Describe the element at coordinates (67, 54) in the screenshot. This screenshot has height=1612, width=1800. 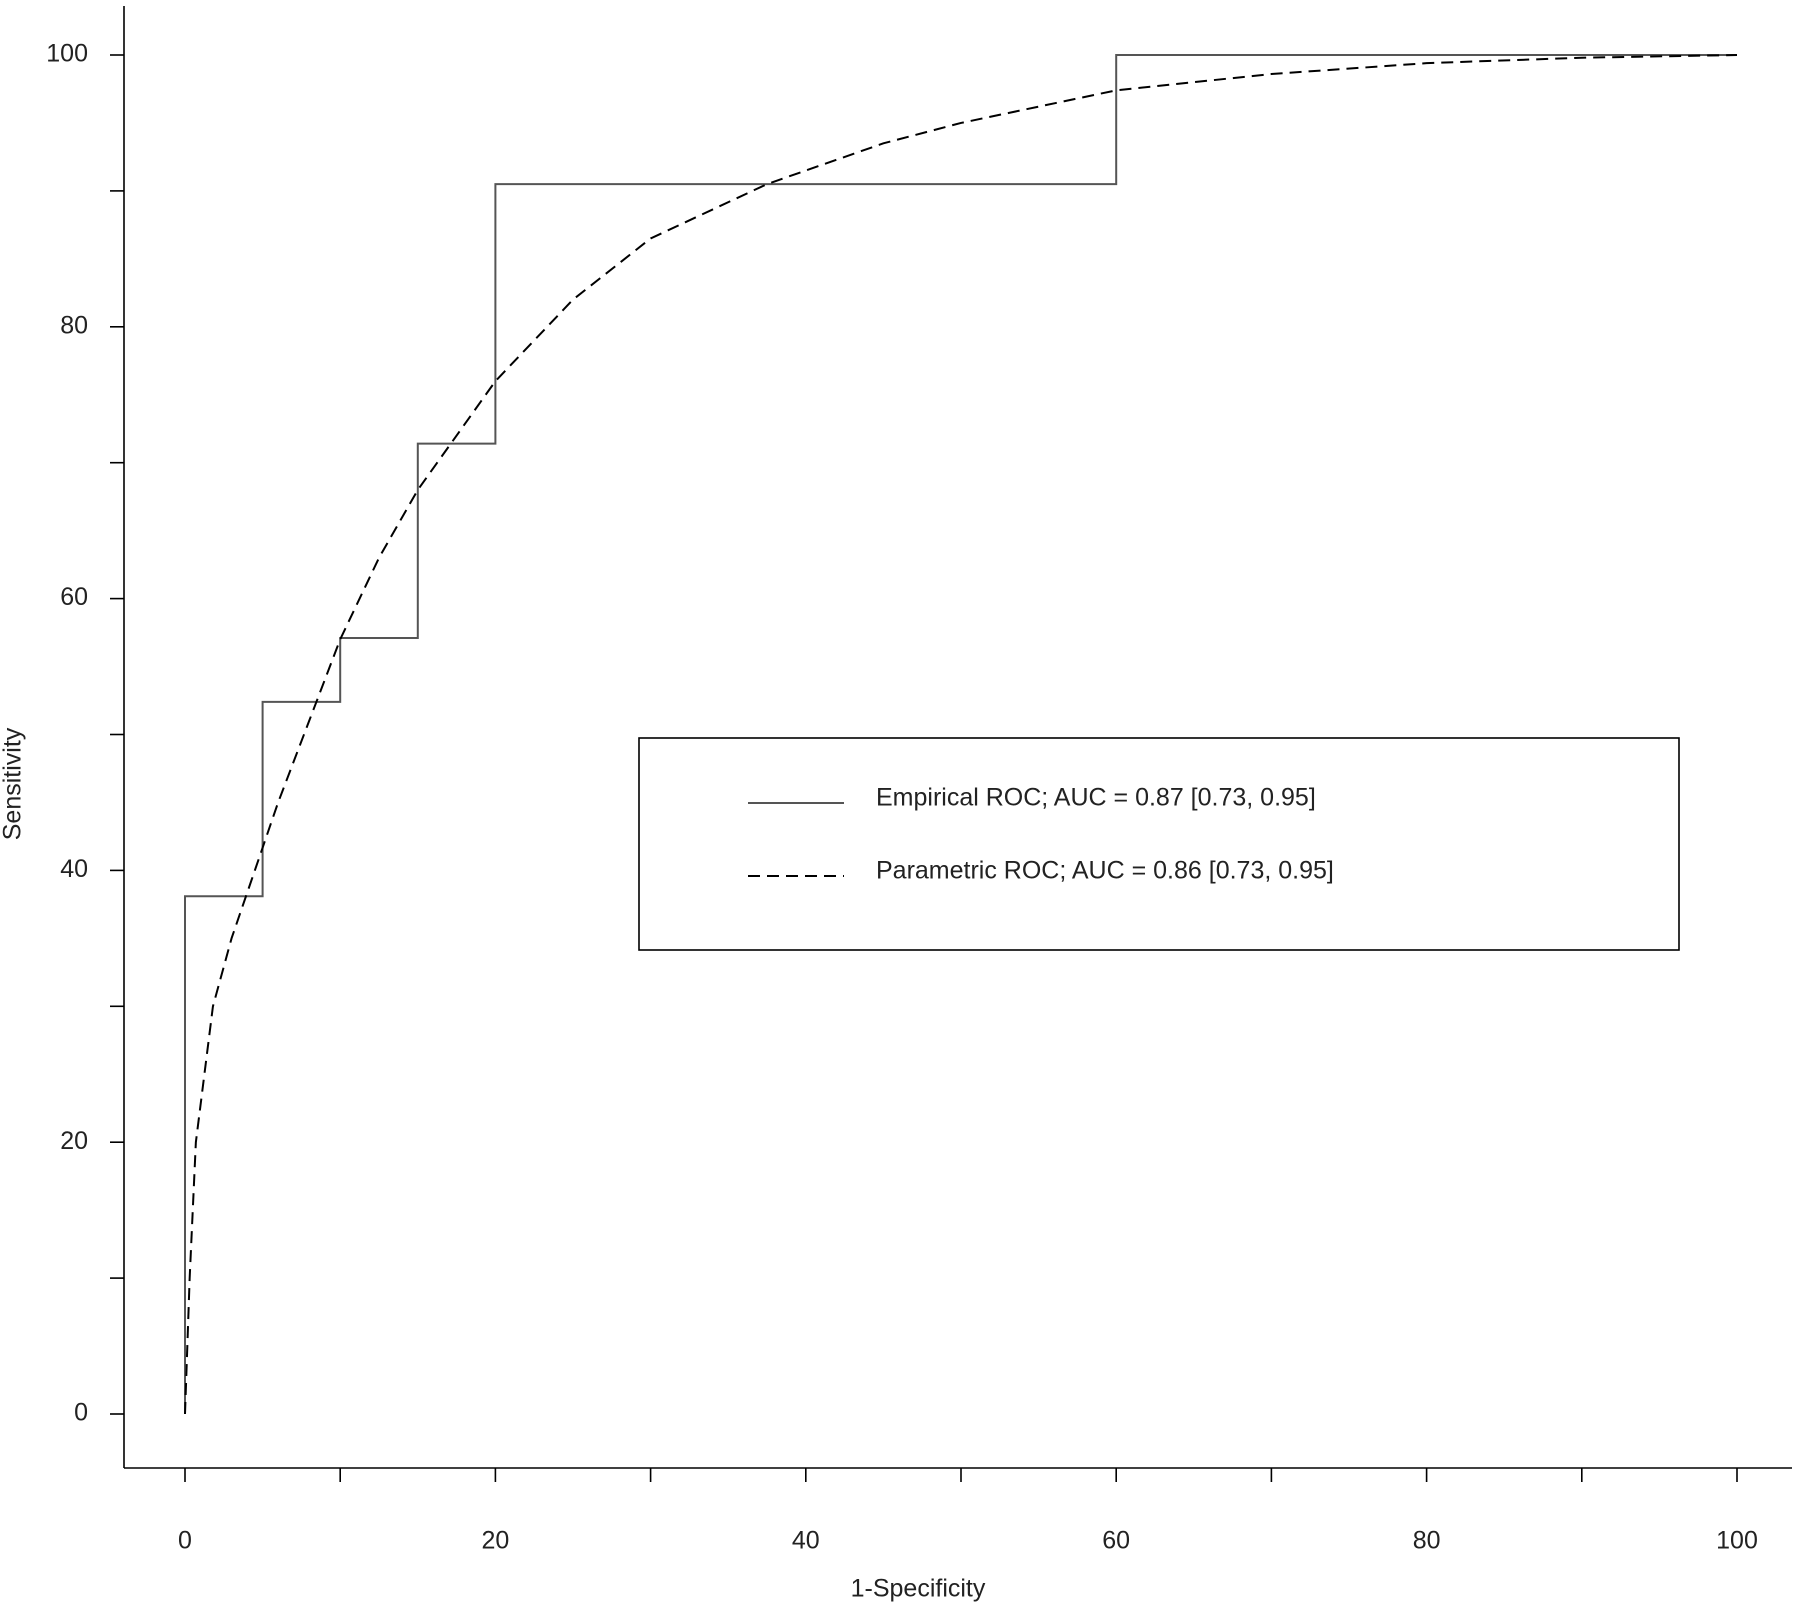
I see `y-tick-label: 100` at that location.